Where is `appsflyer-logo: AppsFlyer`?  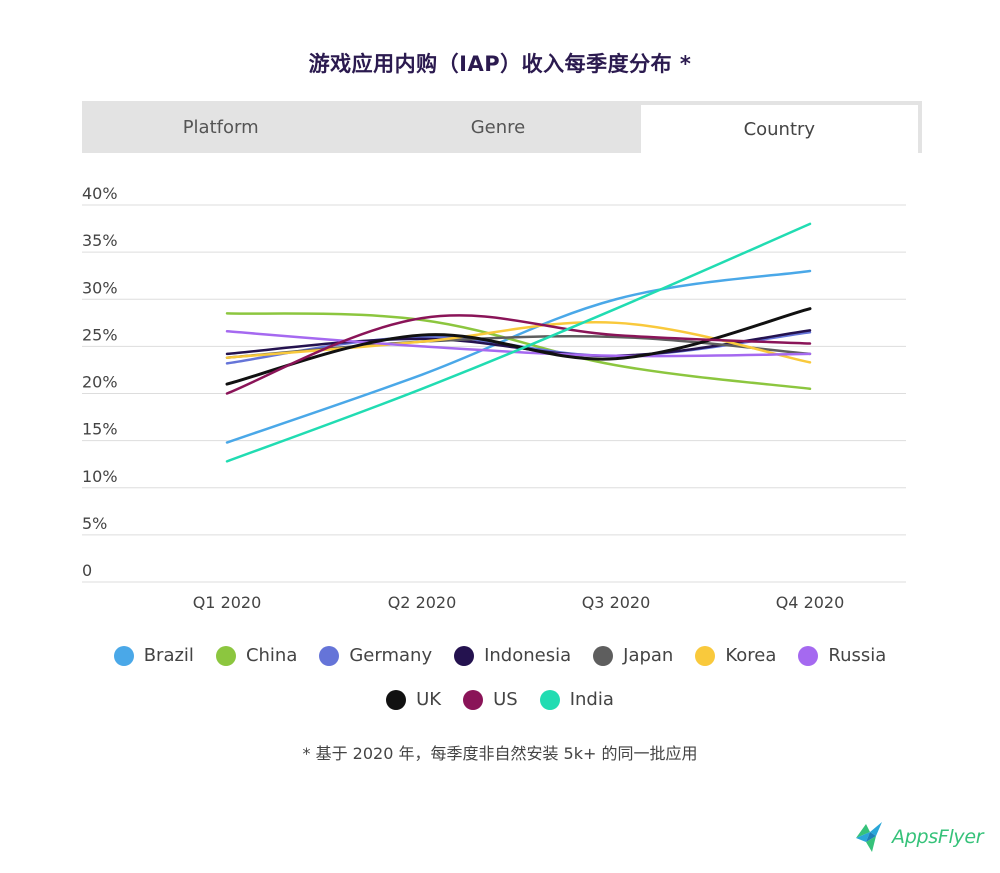 appsflyer-logo: AppsFlyer is located at coordinates (918, 837).